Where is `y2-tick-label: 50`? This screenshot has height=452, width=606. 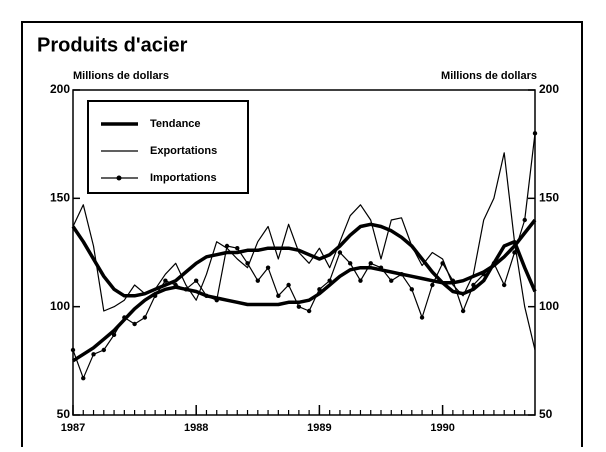
y2-tick-label: 50 is located at coordinates (546, 414).